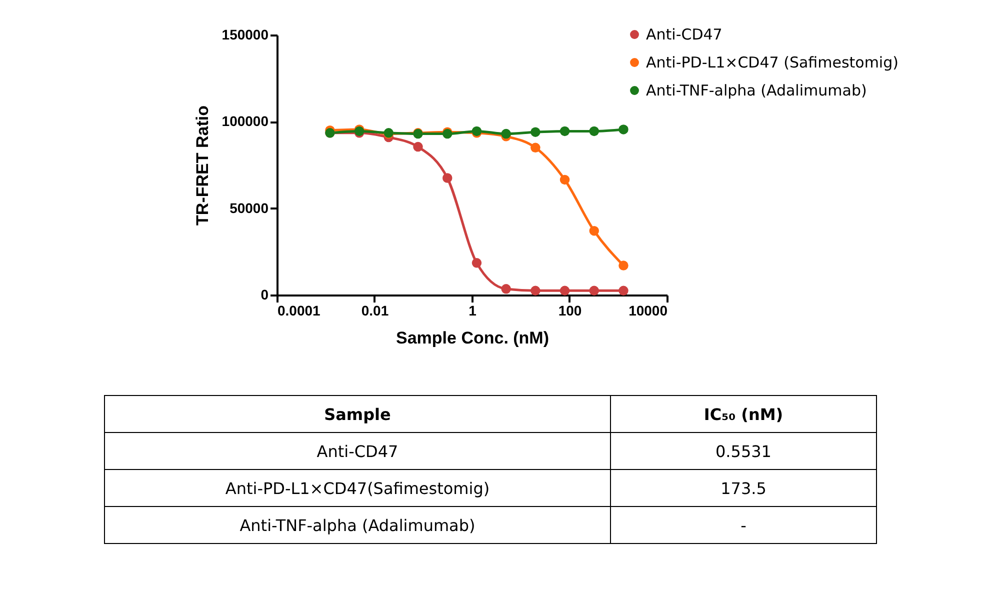  Describe the element at coordinates (375, 310) in the screenshot. I see `x-tick-label: 0.01` at that location.